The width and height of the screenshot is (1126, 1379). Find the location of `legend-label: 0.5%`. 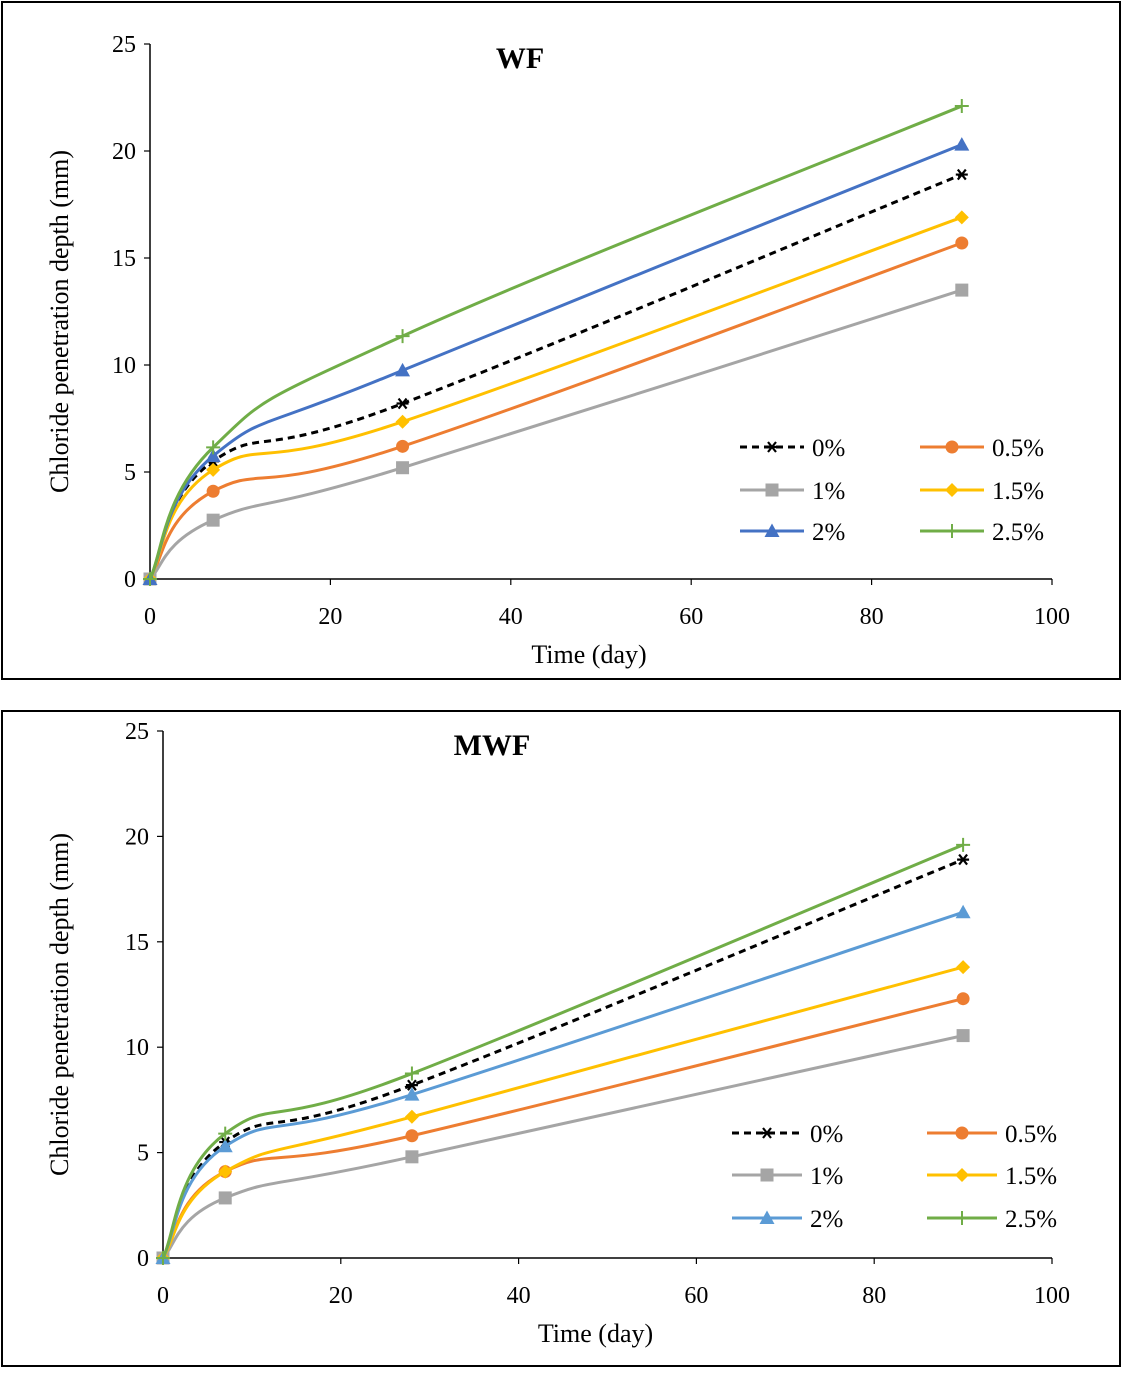

legend-label: 0.5% is located at coordinates (1031, 1134).